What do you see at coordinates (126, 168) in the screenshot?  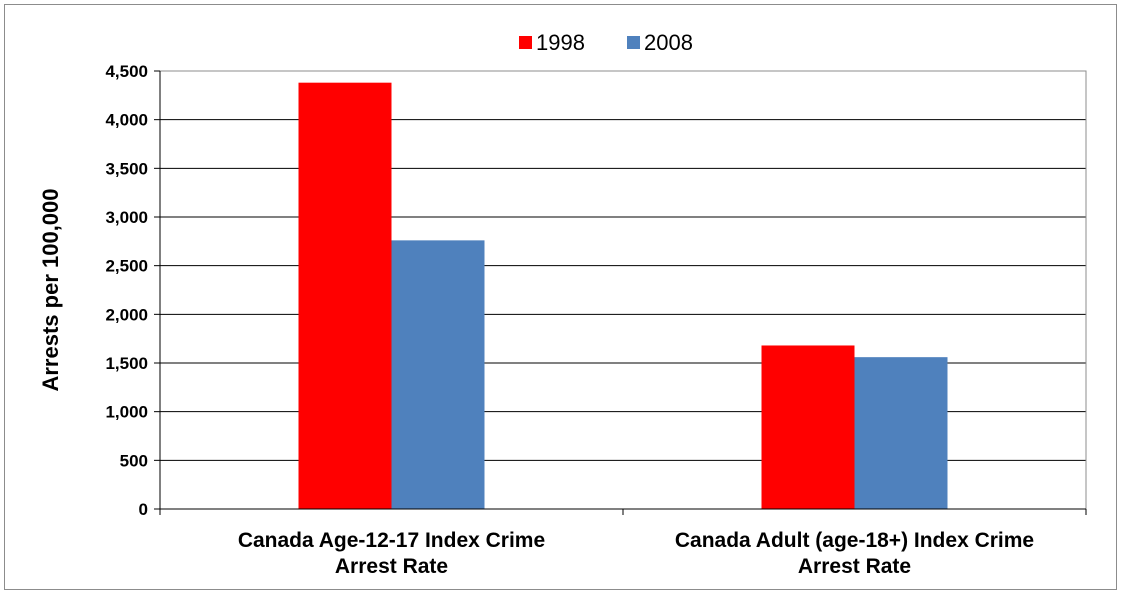 I see `y-tick-label: 3,500` at bounding box center [126, 168].